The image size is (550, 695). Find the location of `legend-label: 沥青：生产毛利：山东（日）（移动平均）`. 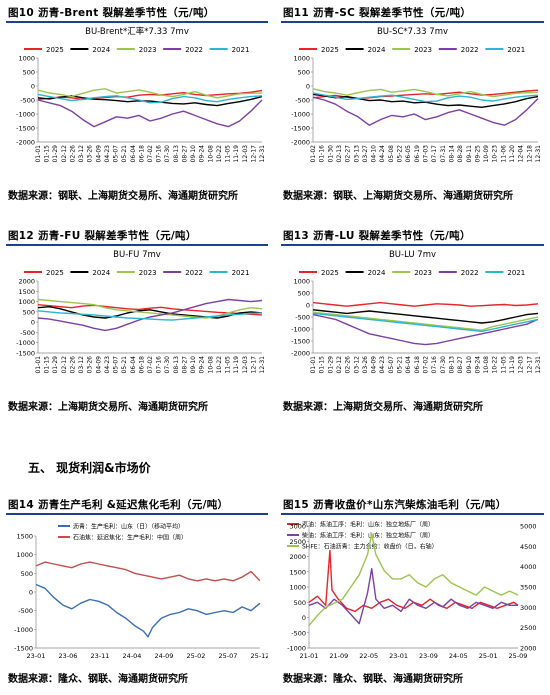

legend-label: 沥青：生产毛利：山东（日）（移动平均） is located at coordinates (128, 527).